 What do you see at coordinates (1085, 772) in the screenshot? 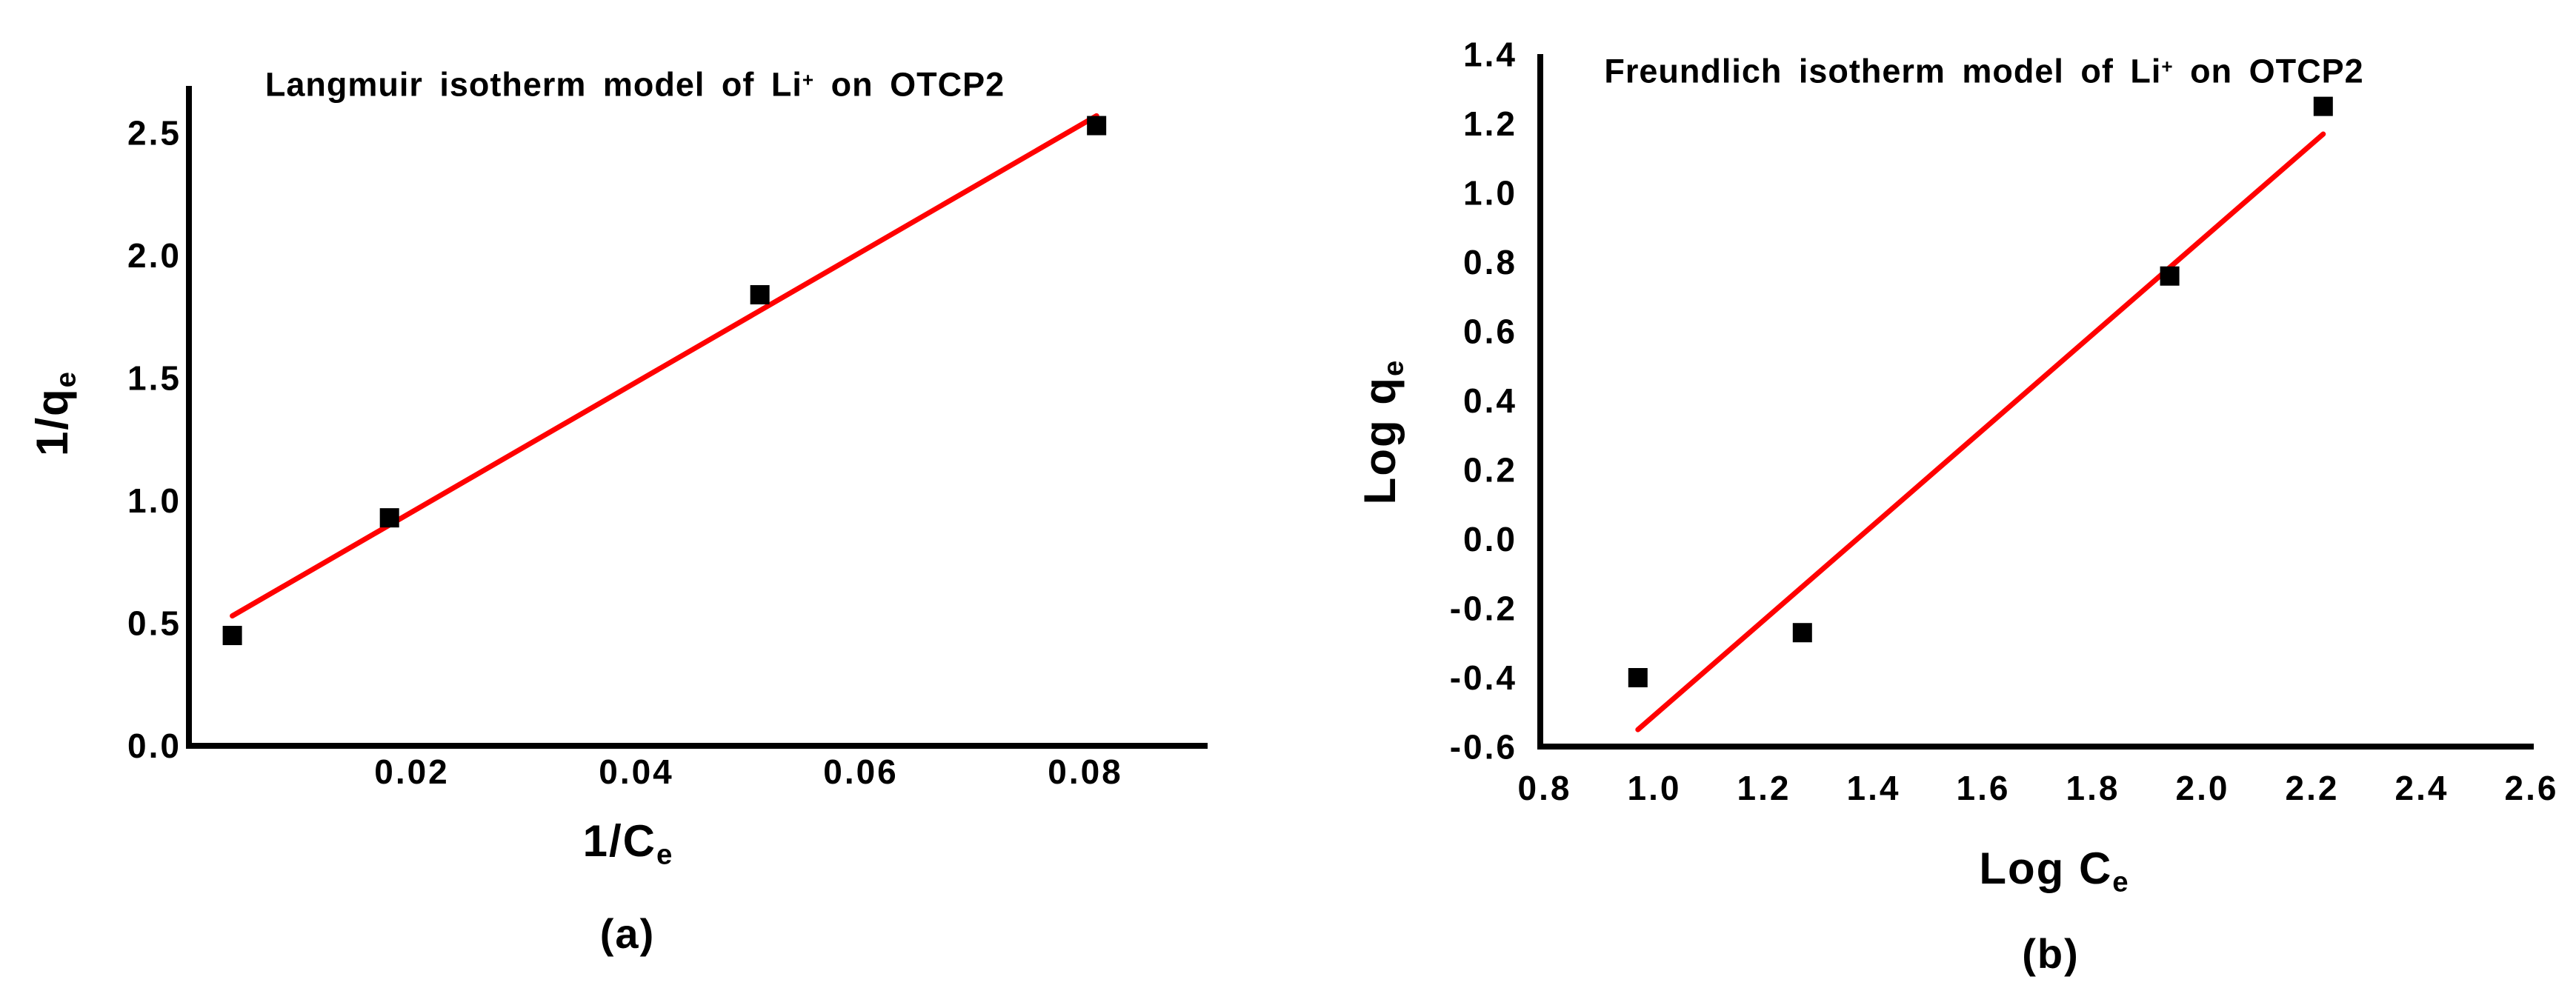
I see `chart-a-x-tick-label: 0.08` at bounding box center [1085, 772].